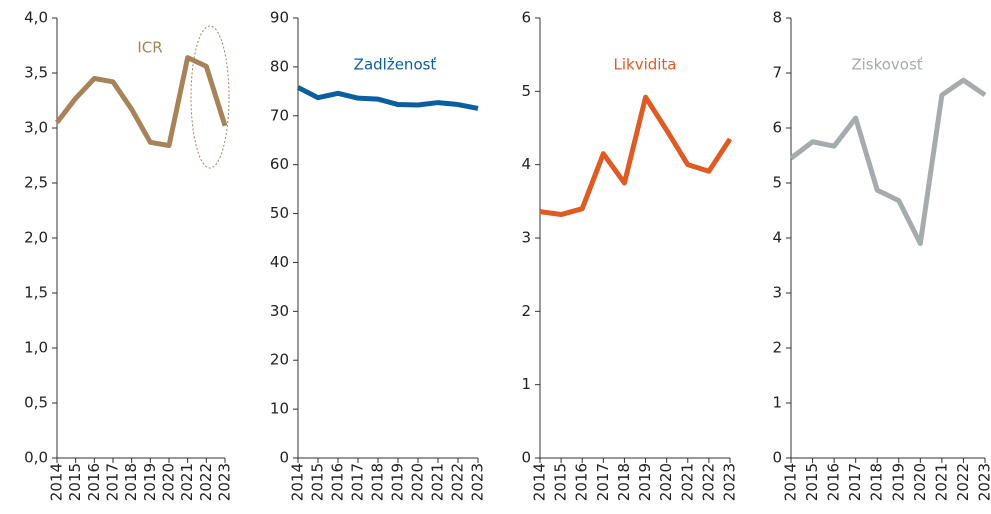  Describe the element at coordinates (279, 66) in the screenshot. I see `y-tick-label: 80` at that location.